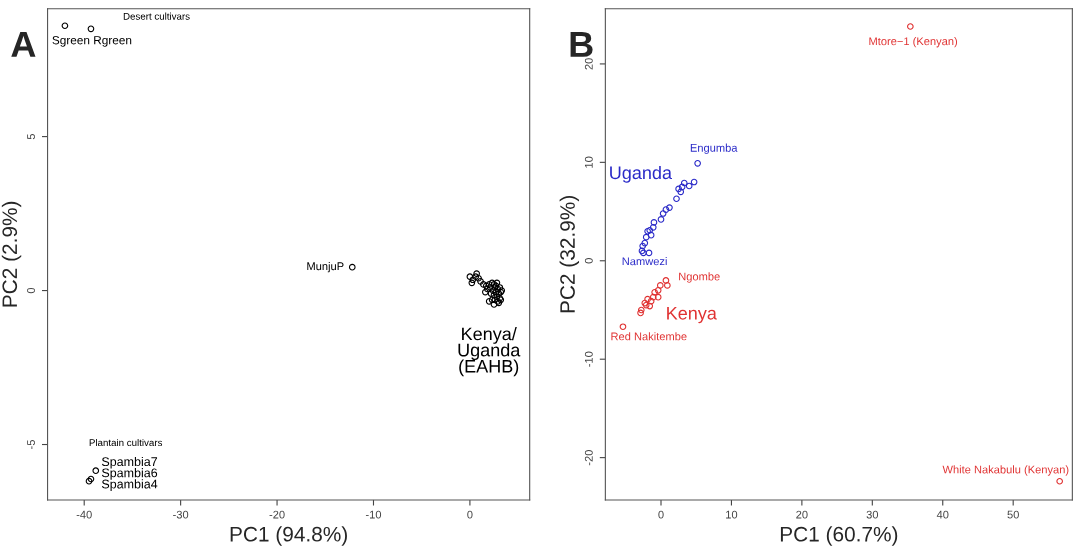  What do you see at coordinates (373, 514) in the screenshot?
I see `x-tick-label: -10` at bounding box center [373, 514].